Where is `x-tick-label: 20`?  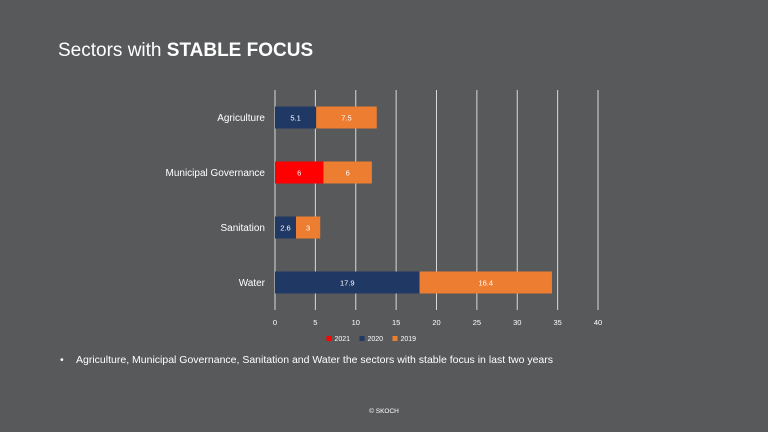 x-tick-label: 20 is located at coordinates (436, 322).